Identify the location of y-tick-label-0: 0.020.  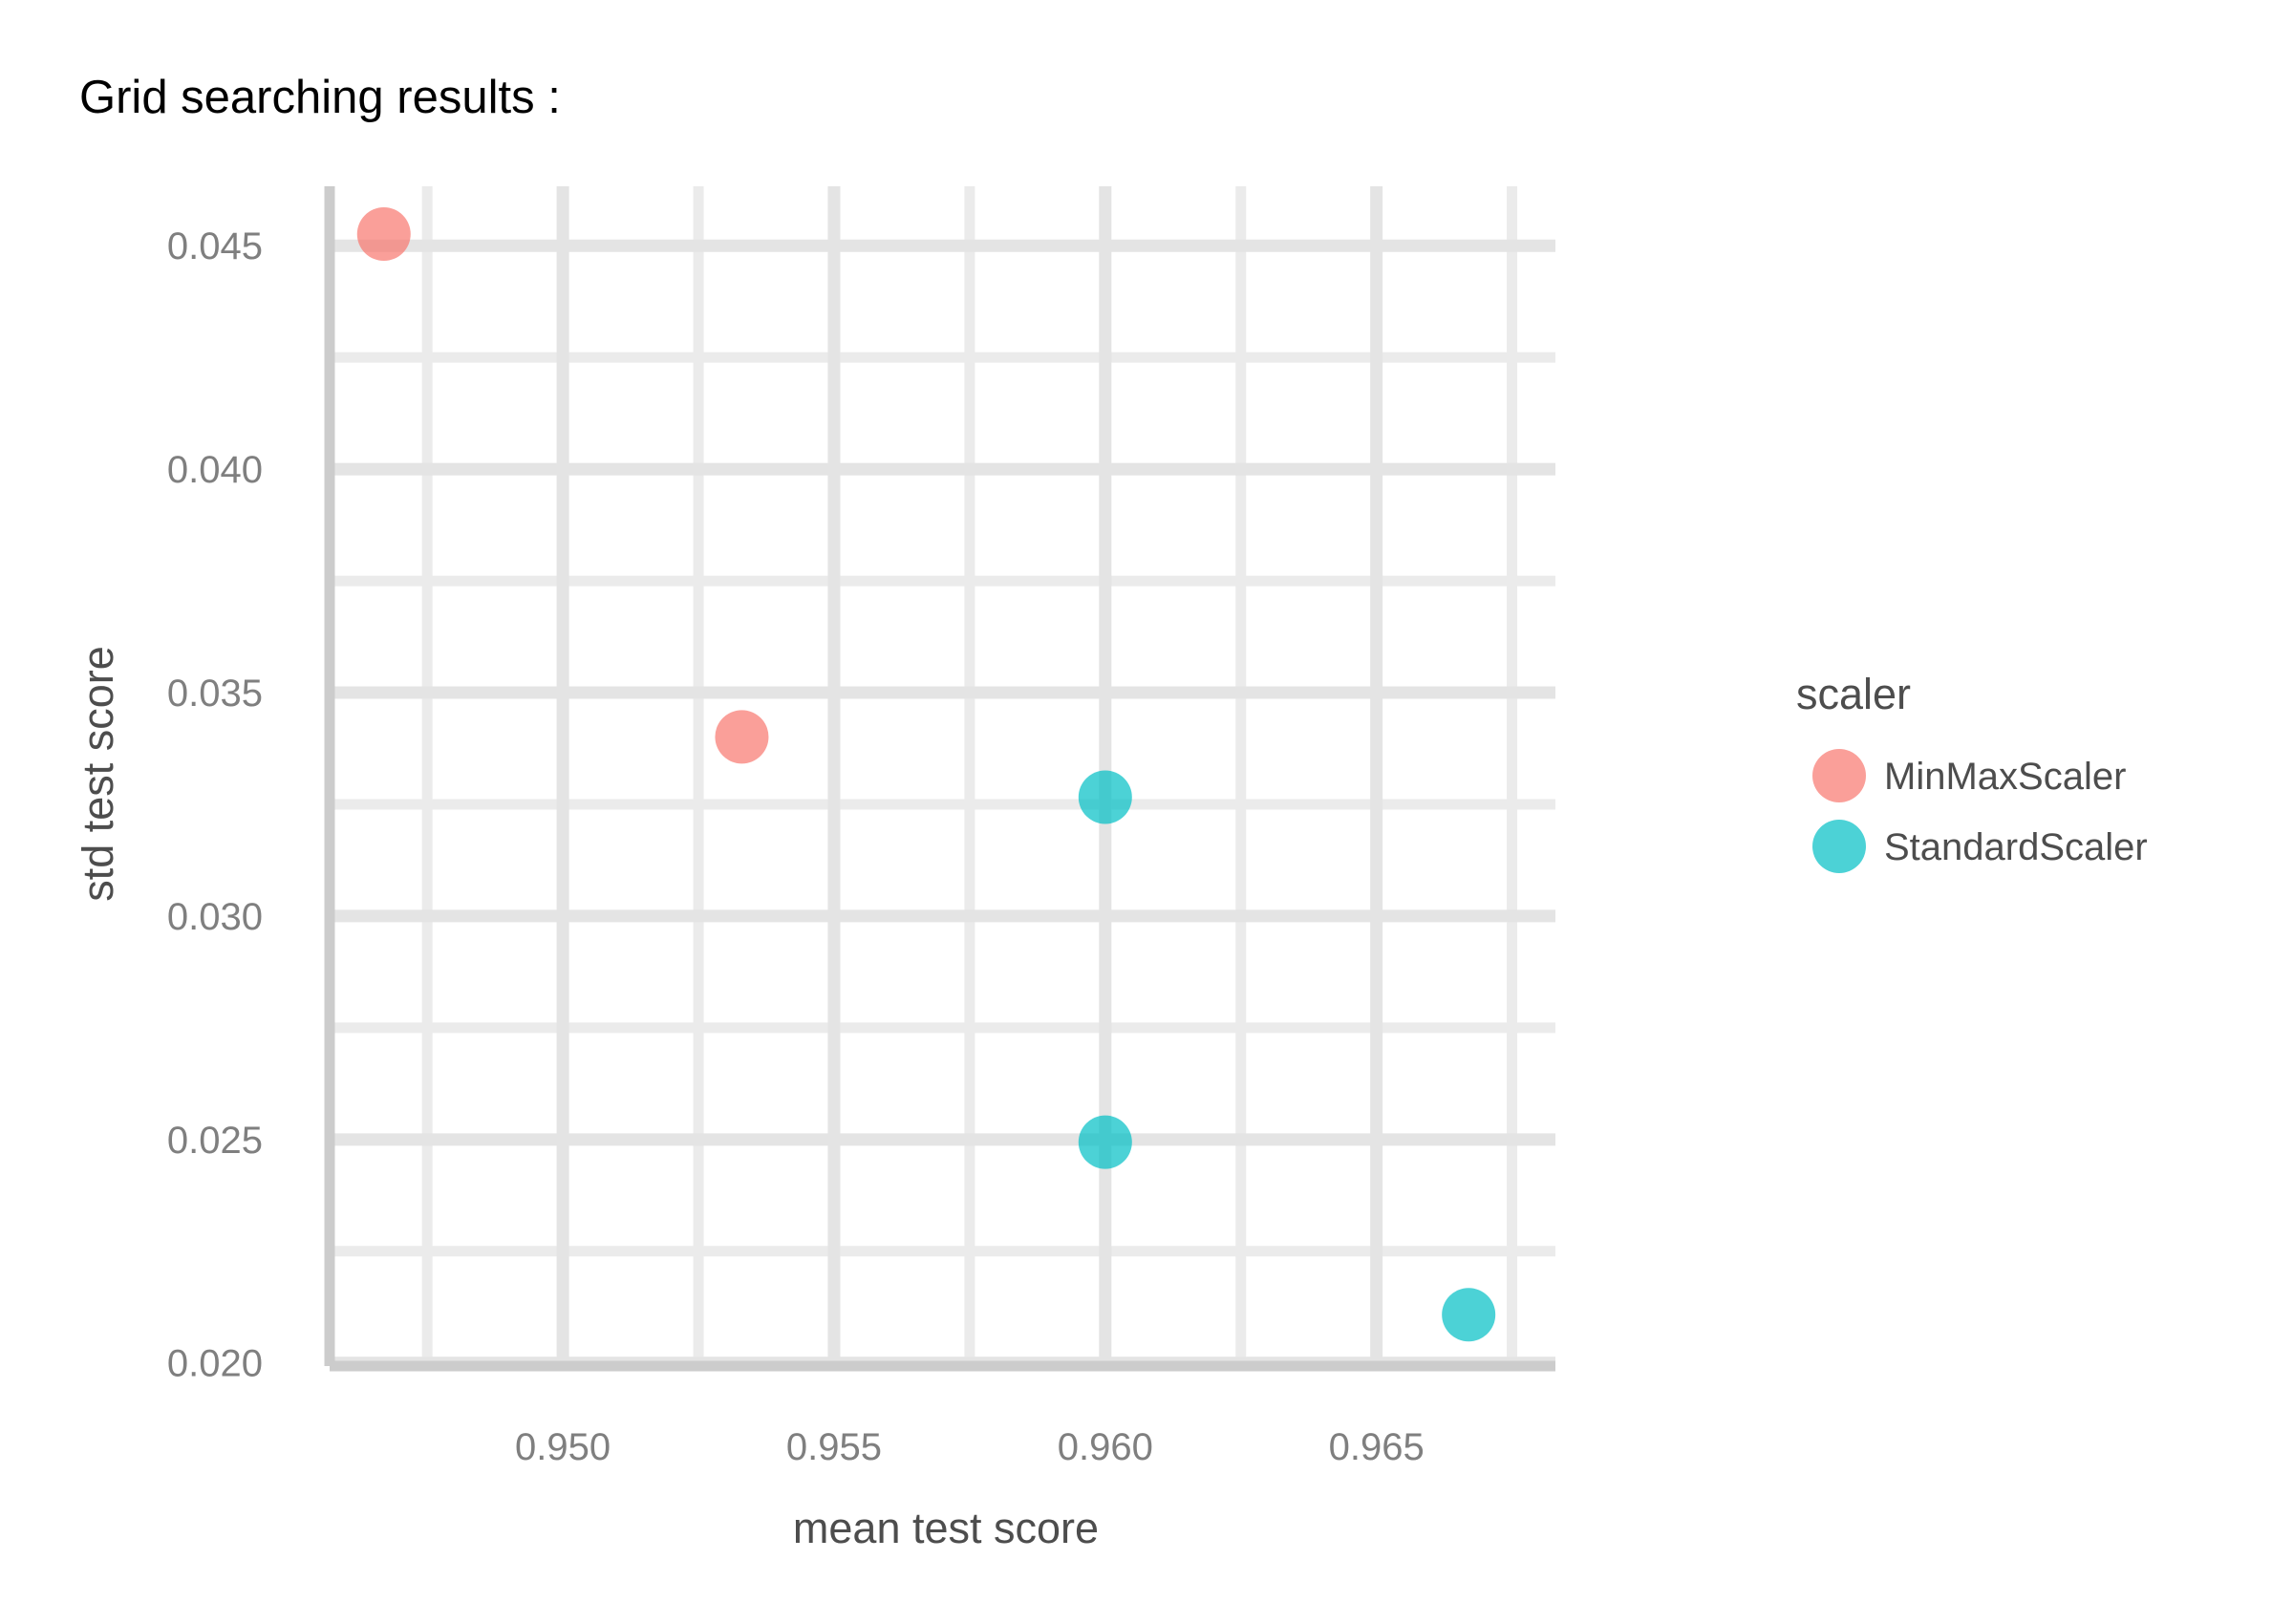
(215, 1364).